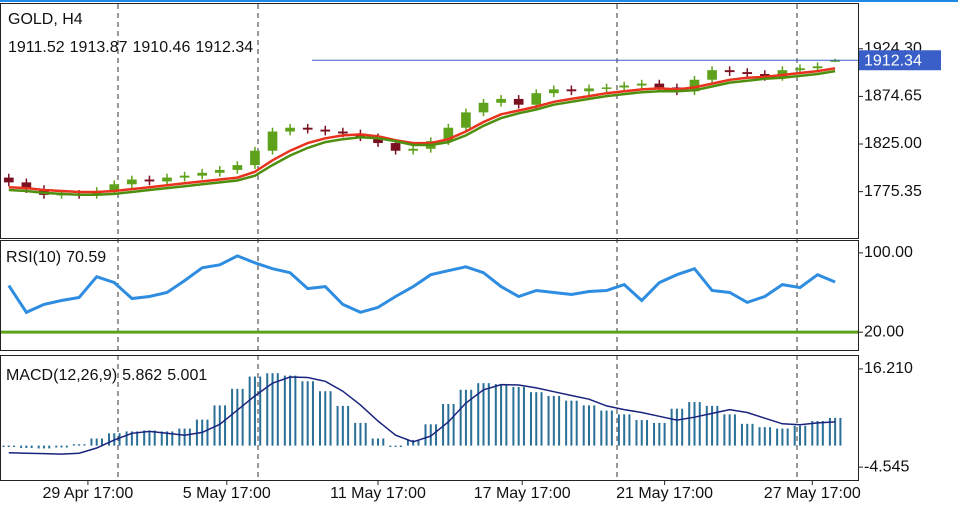 The width and height of the screenshot is (958, 505). Describe the element at coordinates (36, 47) in the screenshot. I see `open-value: 1911.52` at that location.